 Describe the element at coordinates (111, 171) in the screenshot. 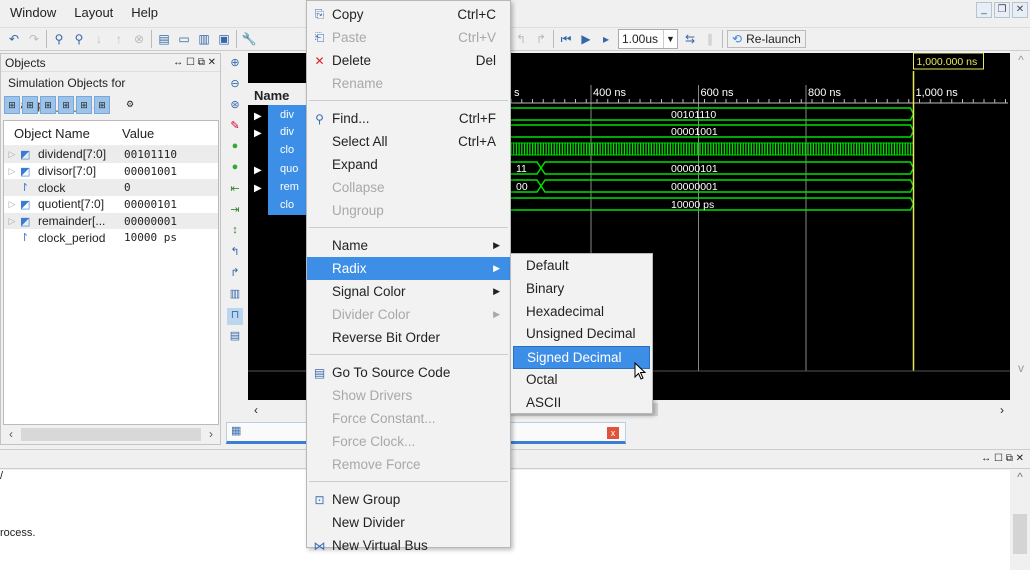

I see `table-row: ▷ ◩ divisor[7:0] 00001001` at that location.